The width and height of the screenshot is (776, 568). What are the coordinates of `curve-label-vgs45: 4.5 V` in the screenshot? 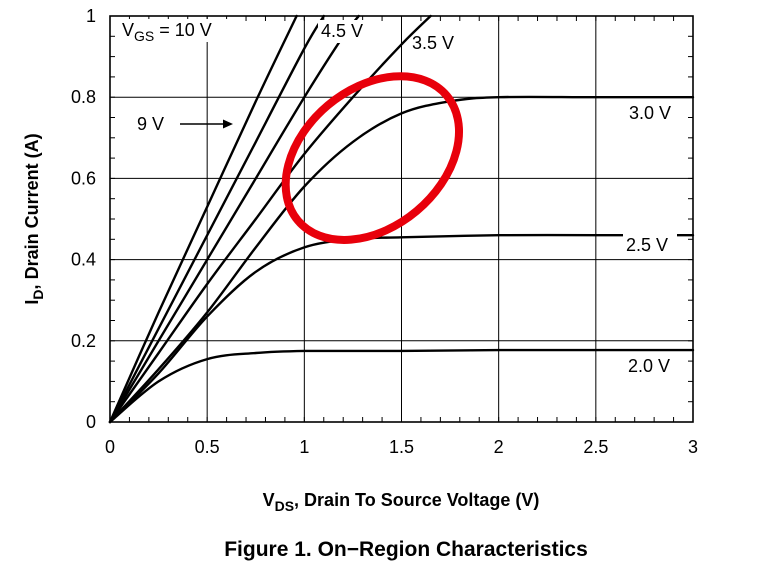 It's located at (345, 31).